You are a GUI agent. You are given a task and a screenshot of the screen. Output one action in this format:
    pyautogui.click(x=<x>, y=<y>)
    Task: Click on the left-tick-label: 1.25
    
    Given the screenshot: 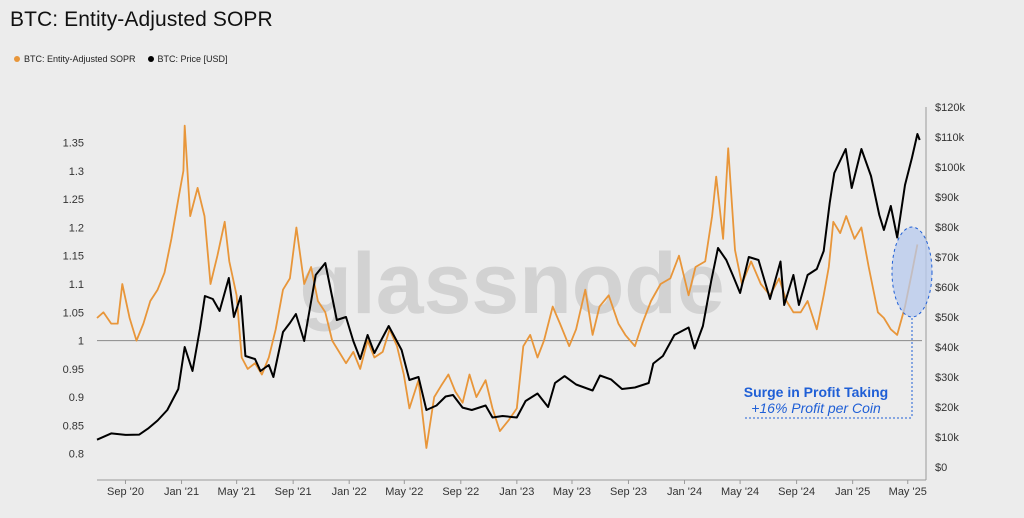 What is the action you would take?
    pyautogui.click(x=73, y=200)
    